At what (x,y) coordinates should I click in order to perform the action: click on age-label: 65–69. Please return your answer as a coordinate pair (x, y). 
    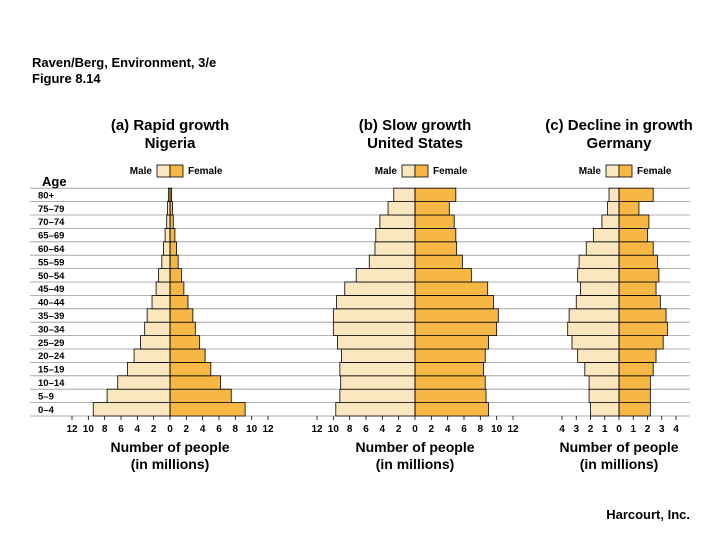
    Looking at the image, I should click on (51, 236).